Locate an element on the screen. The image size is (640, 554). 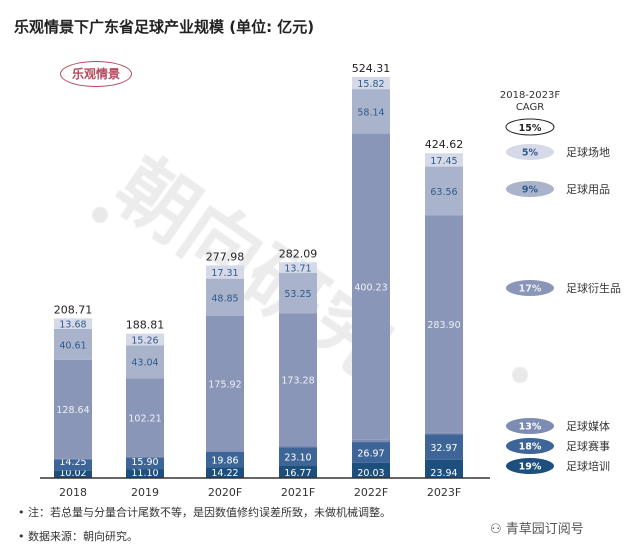
data-label: 175.92 is located at coordinates (224, 384).